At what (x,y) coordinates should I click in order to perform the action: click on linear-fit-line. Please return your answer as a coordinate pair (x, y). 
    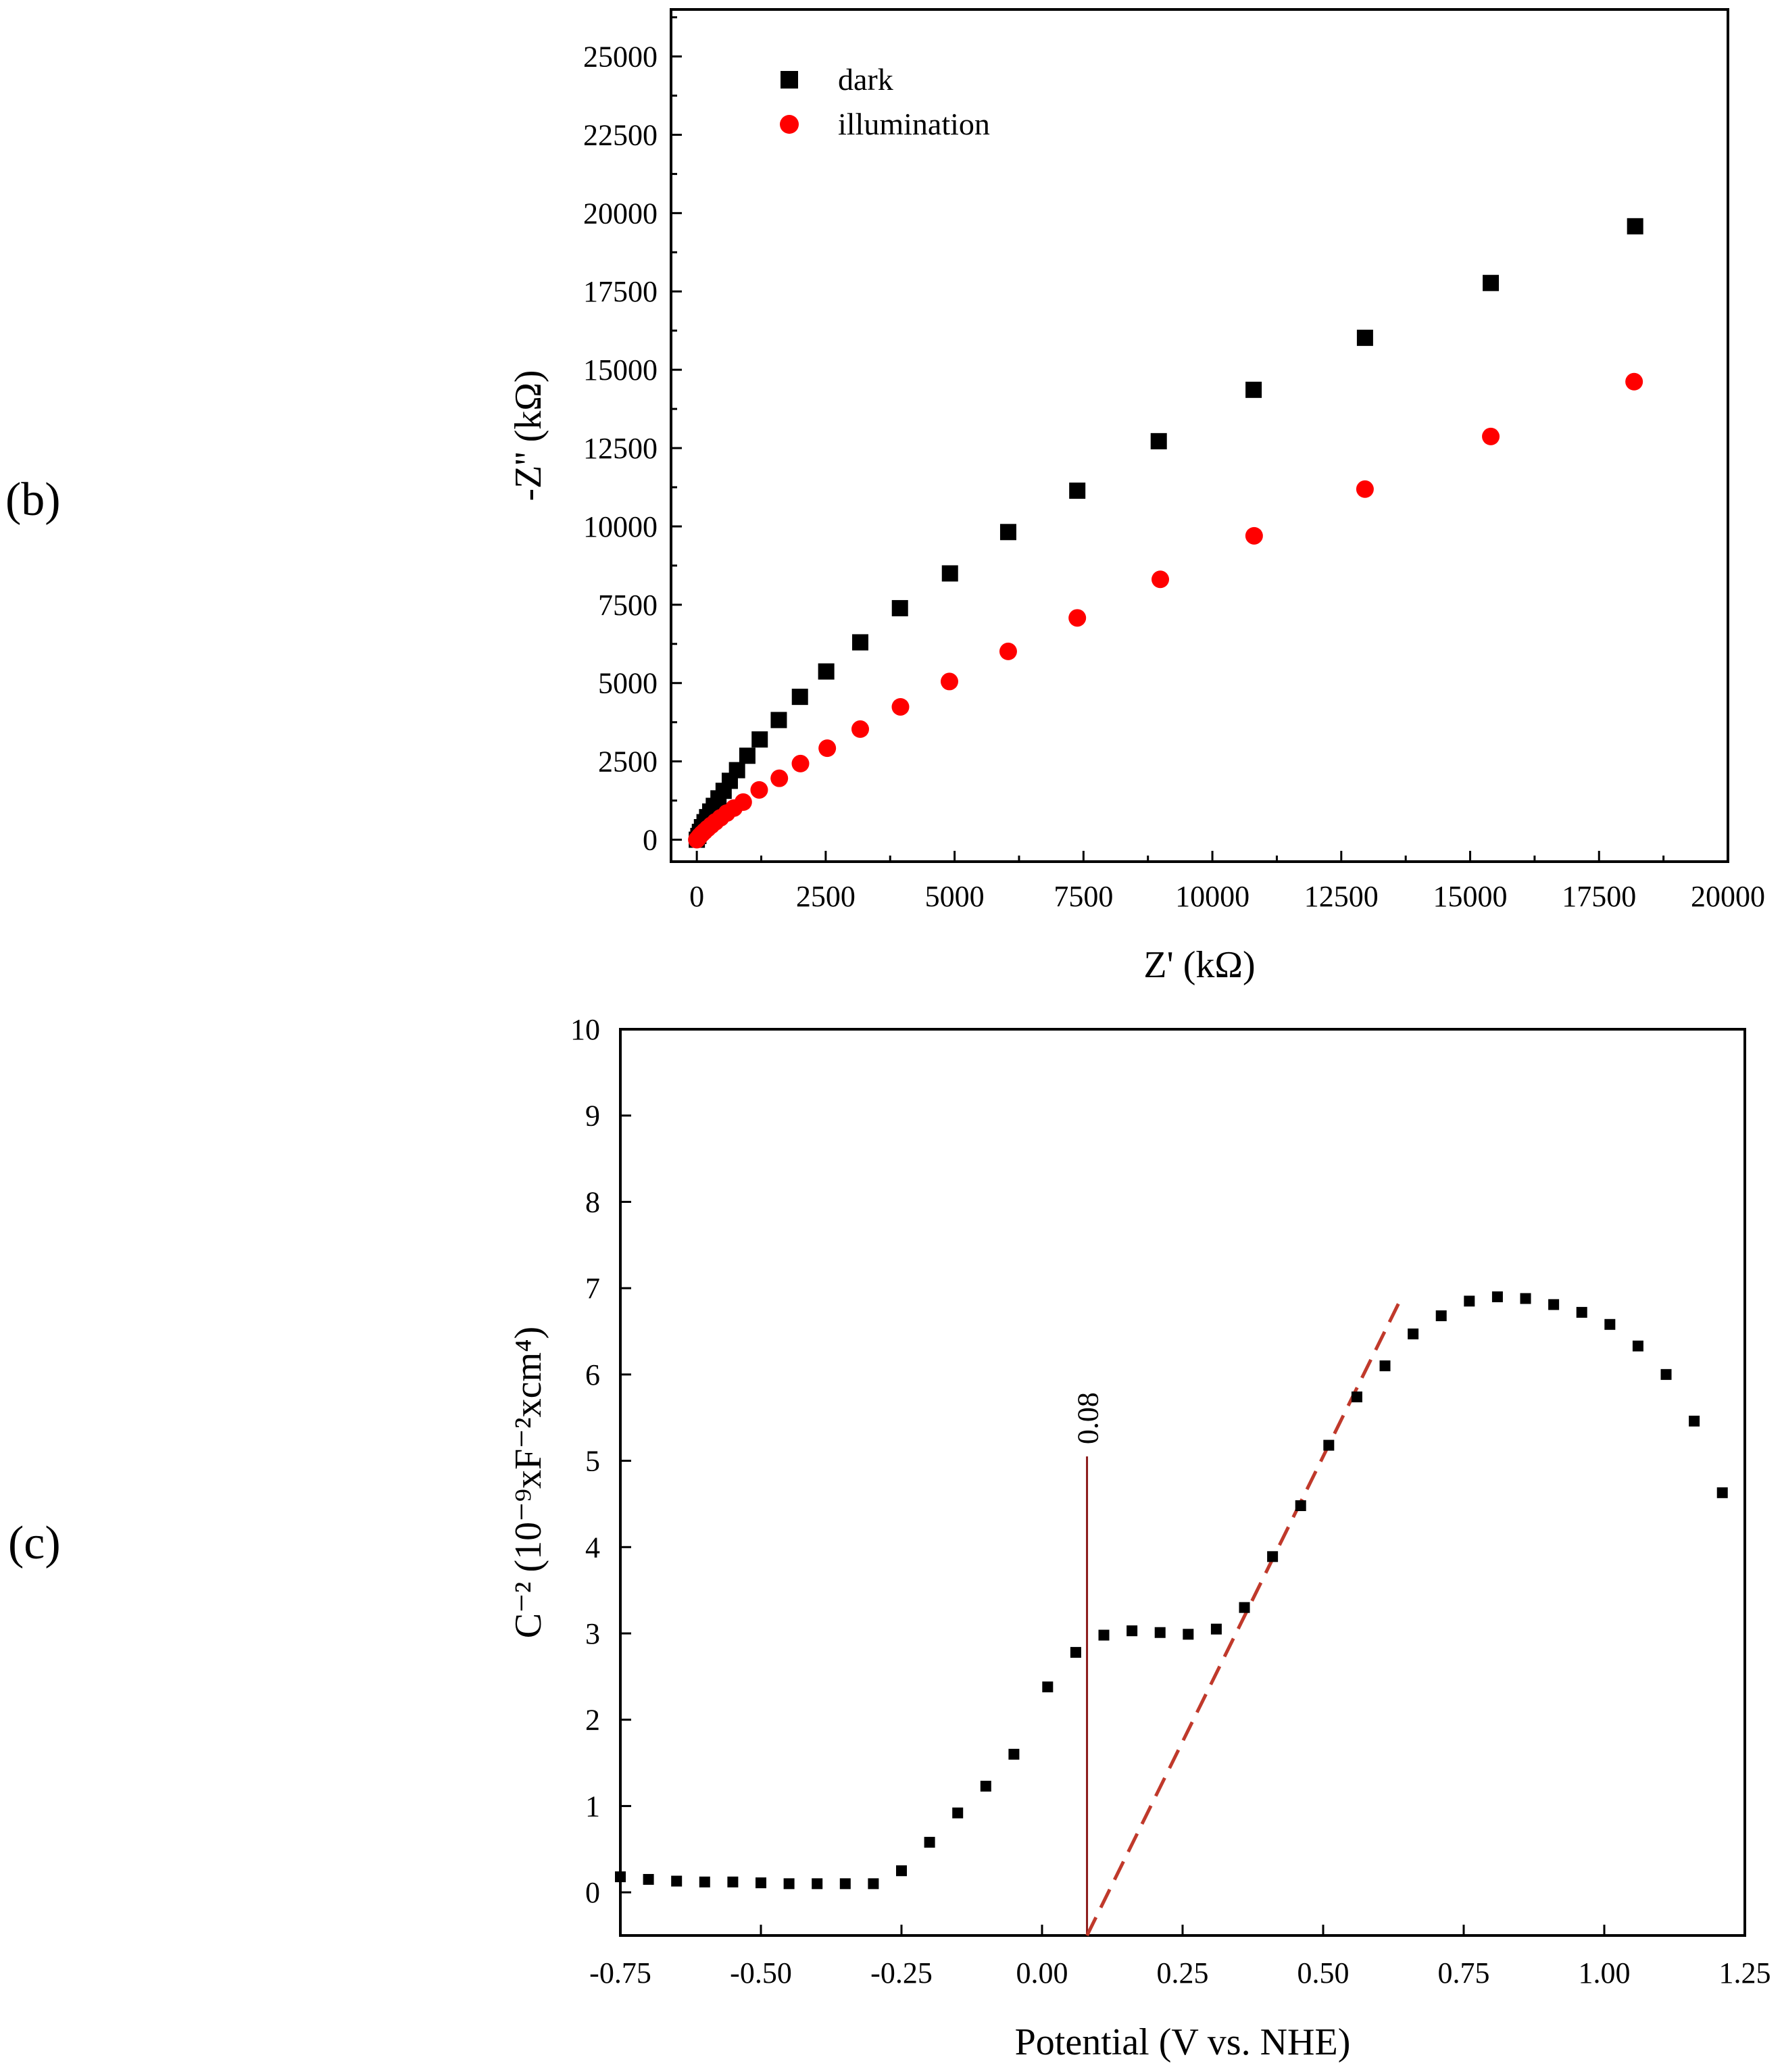
    Looking at the image, I should click on (1244, 1616).